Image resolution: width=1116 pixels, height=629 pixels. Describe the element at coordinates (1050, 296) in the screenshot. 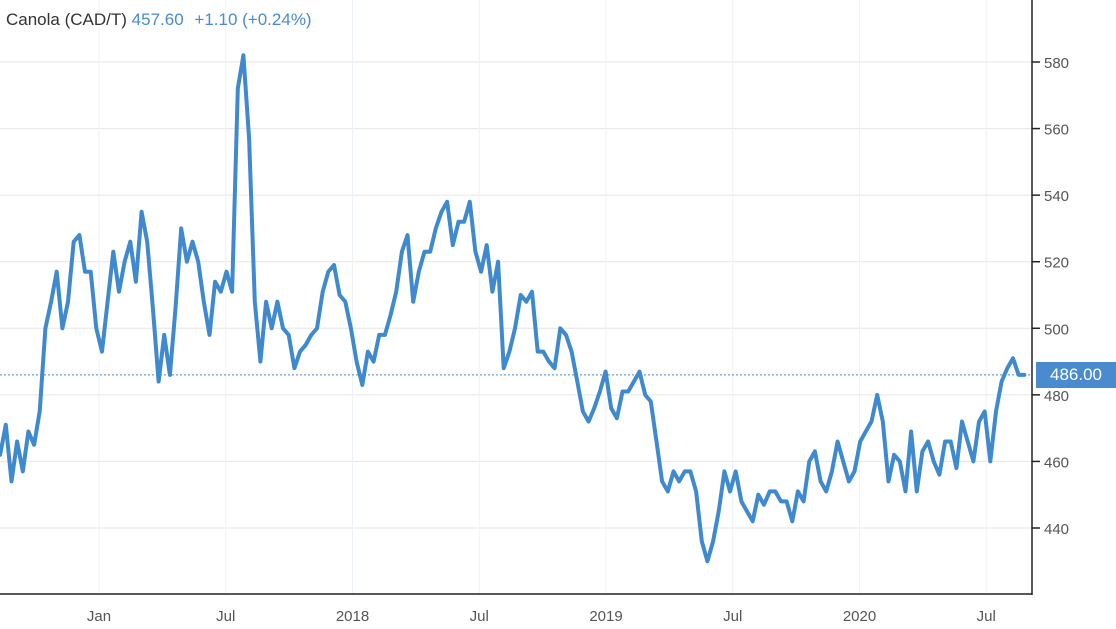

I see `y-axis: 440 460 480 500 520 540 560 580` at that location.